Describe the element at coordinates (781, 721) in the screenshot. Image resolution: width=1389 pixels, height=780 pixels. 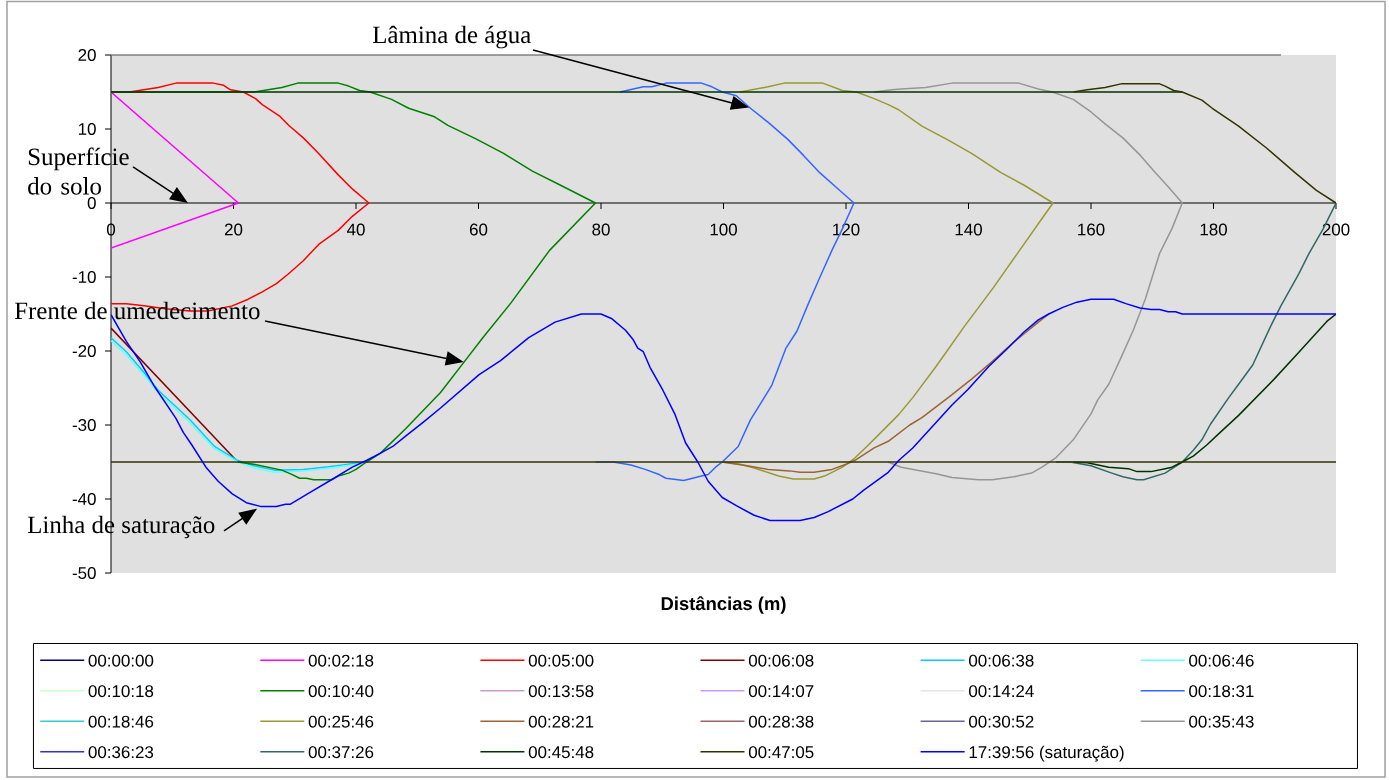
I see `legend-label: 00:28:38` at that location.